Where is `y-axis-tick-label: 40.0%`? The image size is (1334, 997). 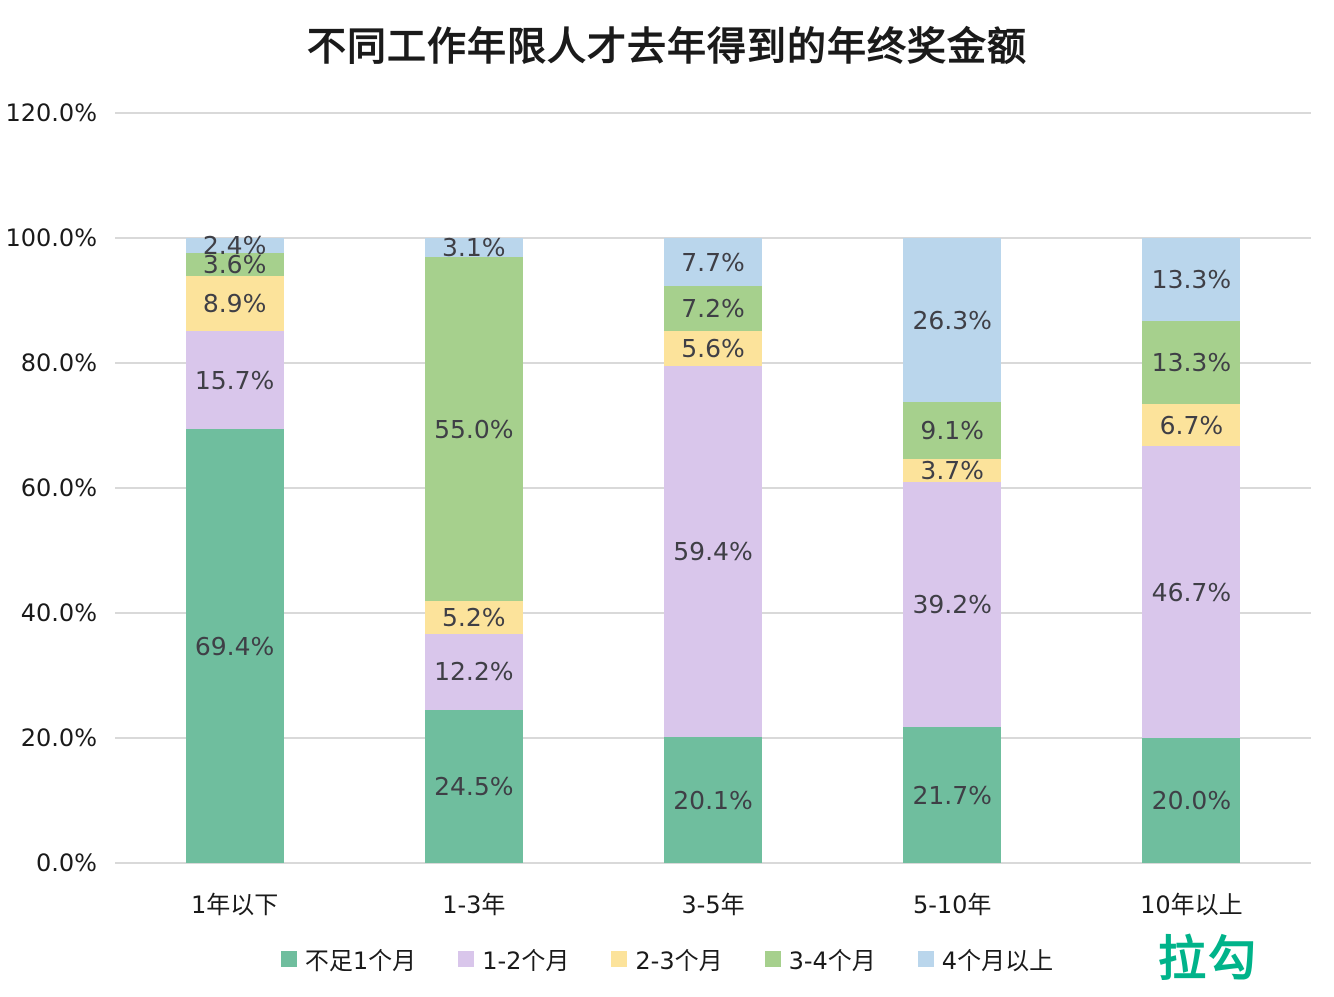
y-axis-tick-label: 40.0% is located at coordinates (58, 613).